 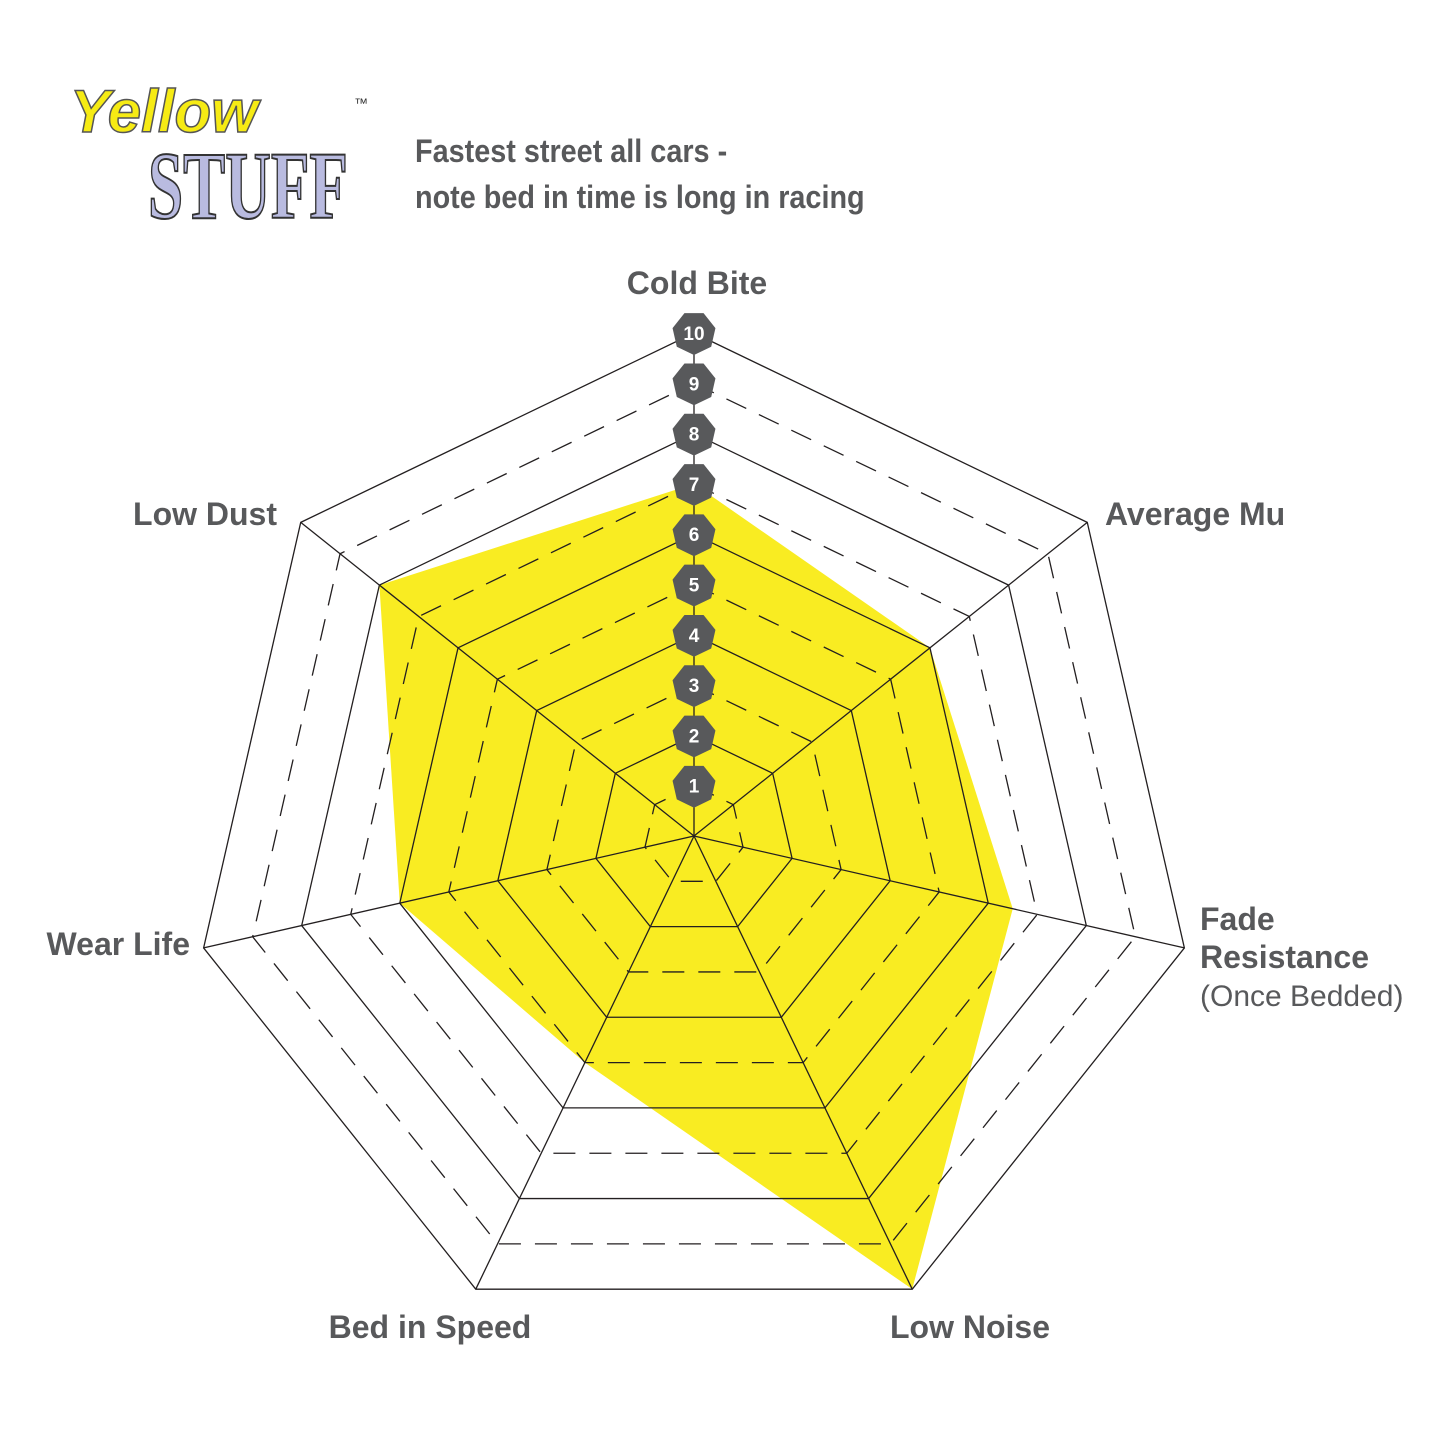 What do you see at coordinates (571, 151) in the screenshot?
I see `title-line-1: Fastest street all cars -` at bounding box center [571, 151].